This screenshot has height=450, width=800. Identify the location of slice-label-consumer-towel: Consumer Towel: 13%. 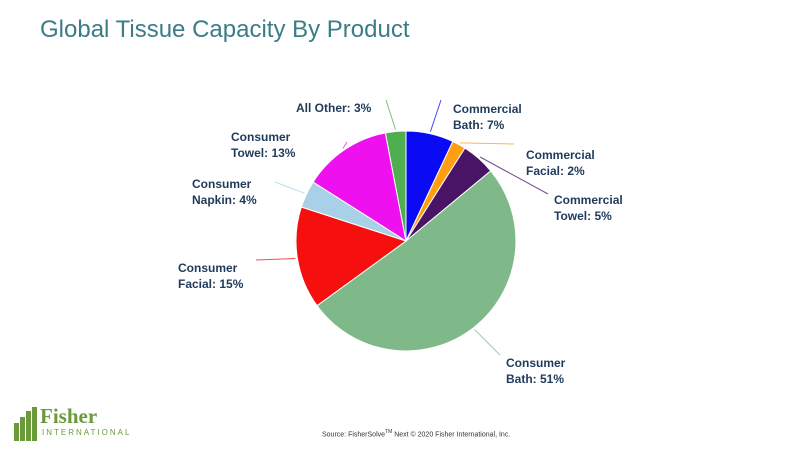
(263, 145).